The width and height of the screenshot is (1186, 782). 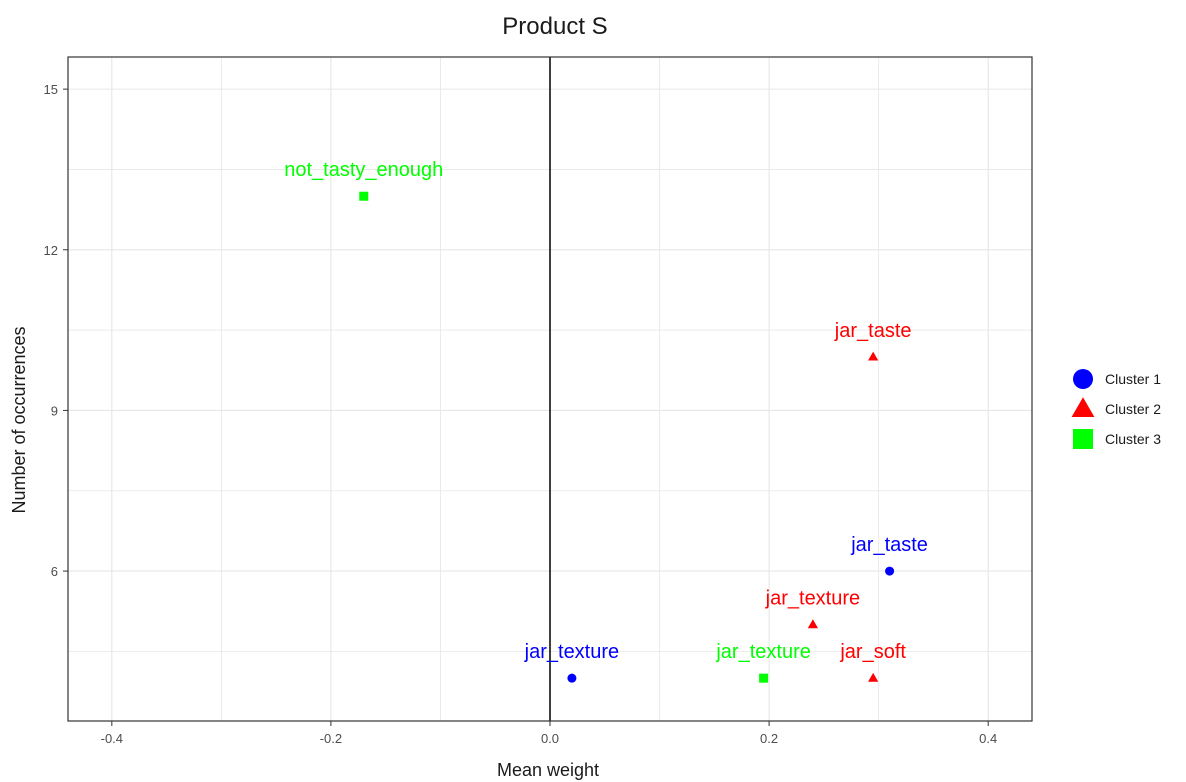 What do you see at coordinates (554, 26) in the screenshot?
I see `chart-title: Product S` at bounding box center [554, 26].